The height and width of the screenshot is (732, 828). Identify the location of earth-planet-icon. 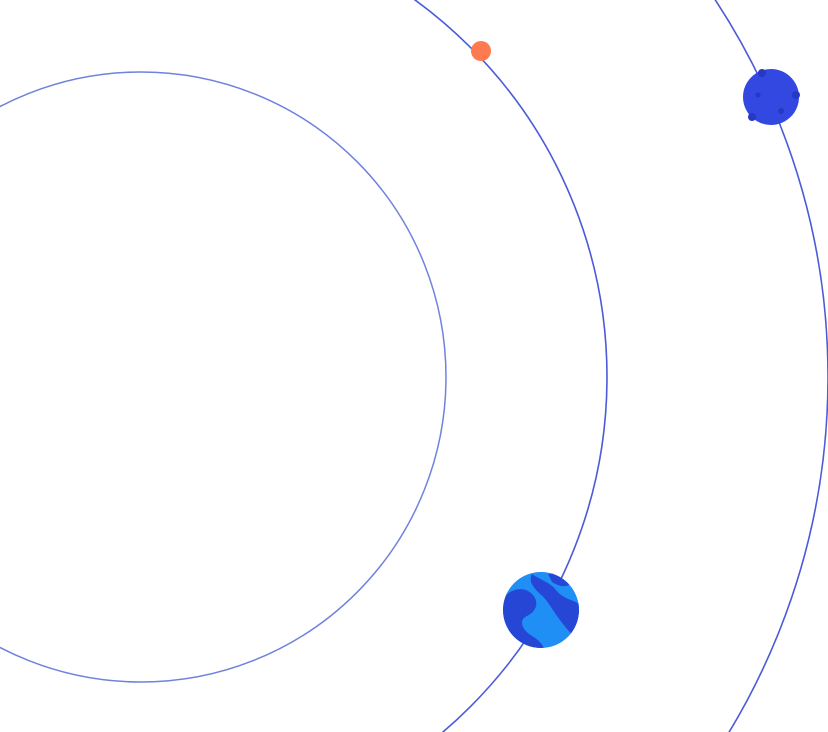
(541, 614).